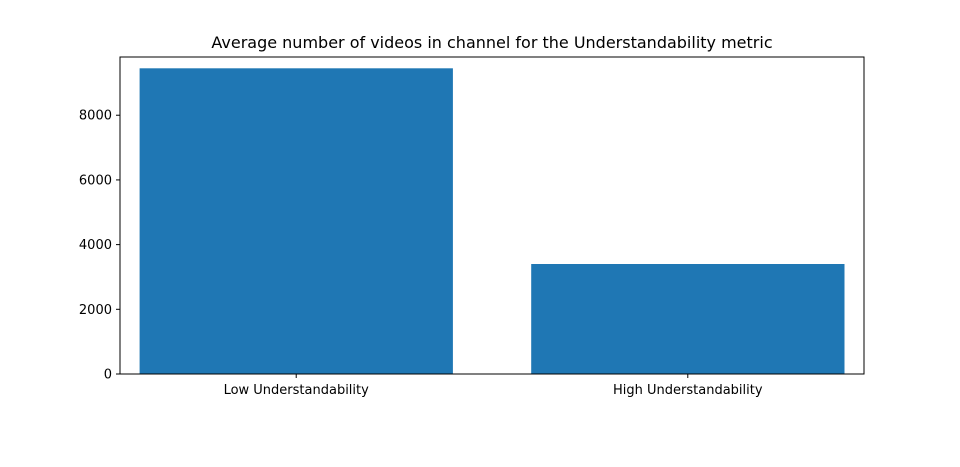 The width and height of the screenshot is (960, 467). Describe the element at coordinates (95, 180) in the screenshot. I see `y-tick-label: 6000` at that location.